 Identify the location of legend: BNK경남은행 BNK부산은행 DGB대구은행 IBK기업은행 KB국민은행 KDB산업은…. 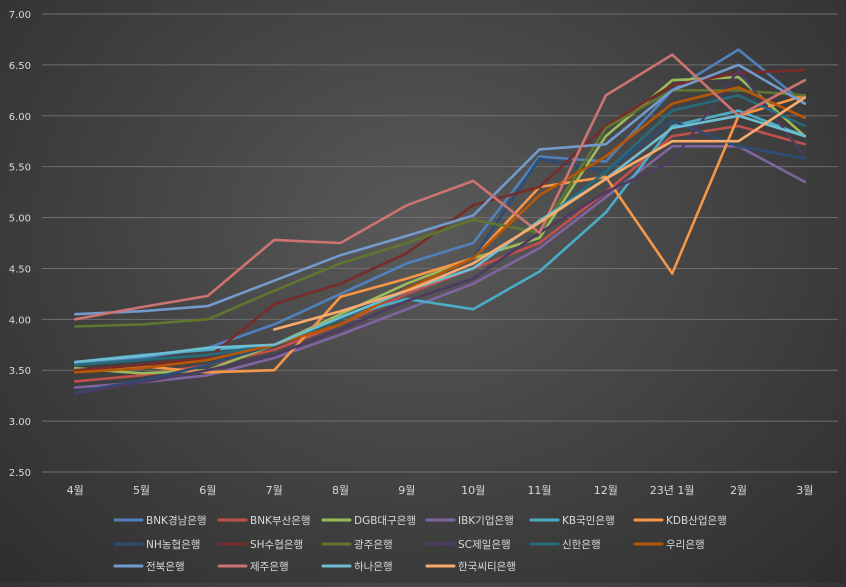
(420, 543).